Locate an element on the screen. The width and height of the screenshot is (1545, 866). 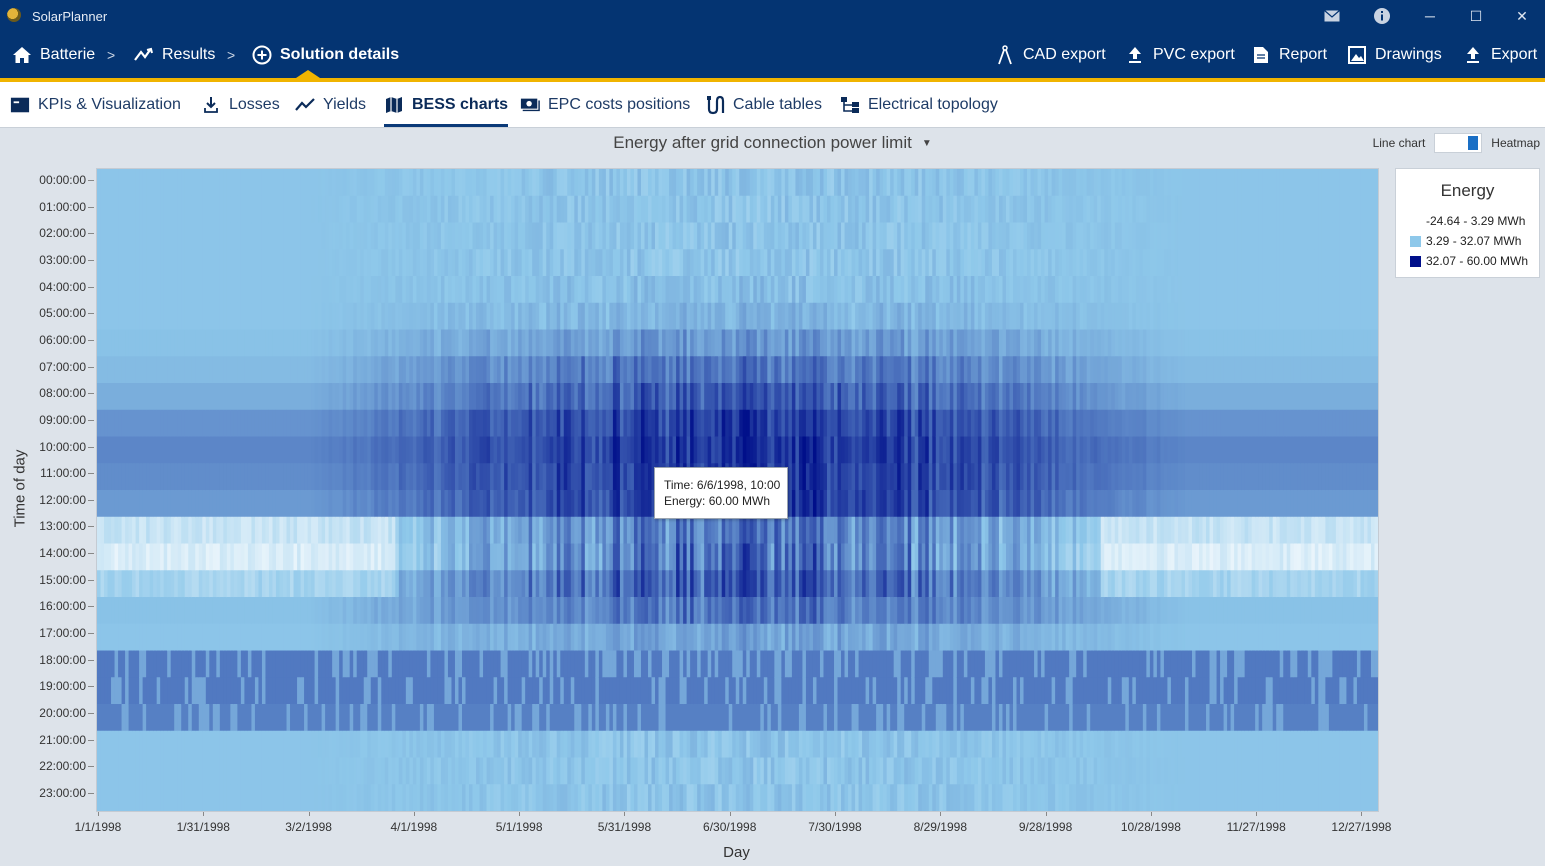
close-button: ✕ is located at coordinates (1522, 15).